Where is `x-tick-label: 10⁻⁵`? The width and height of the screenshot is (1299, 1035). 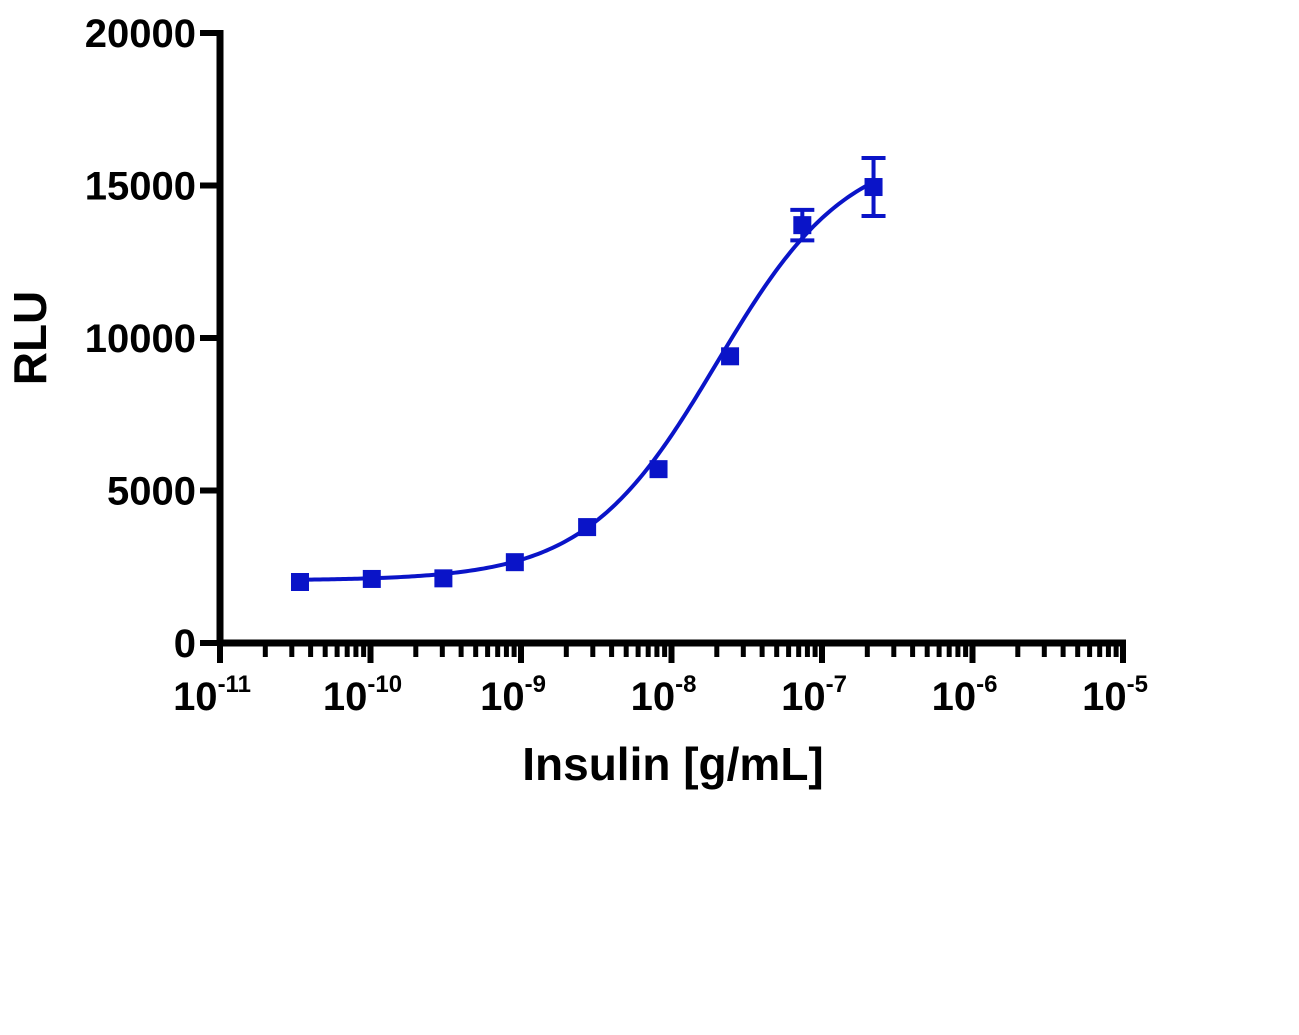 x-tick-label: 10⁻⁵ is located at coordinates (1115, 695).